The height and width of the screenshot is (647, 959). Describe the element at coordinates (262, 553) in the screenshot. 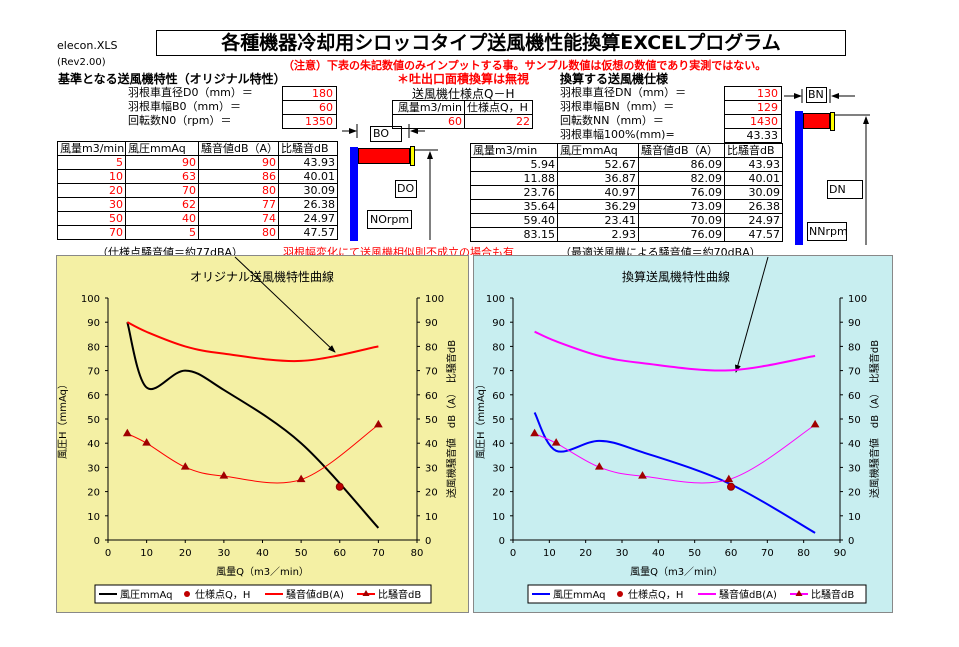

I see `x-tick-label: 40` at that location.